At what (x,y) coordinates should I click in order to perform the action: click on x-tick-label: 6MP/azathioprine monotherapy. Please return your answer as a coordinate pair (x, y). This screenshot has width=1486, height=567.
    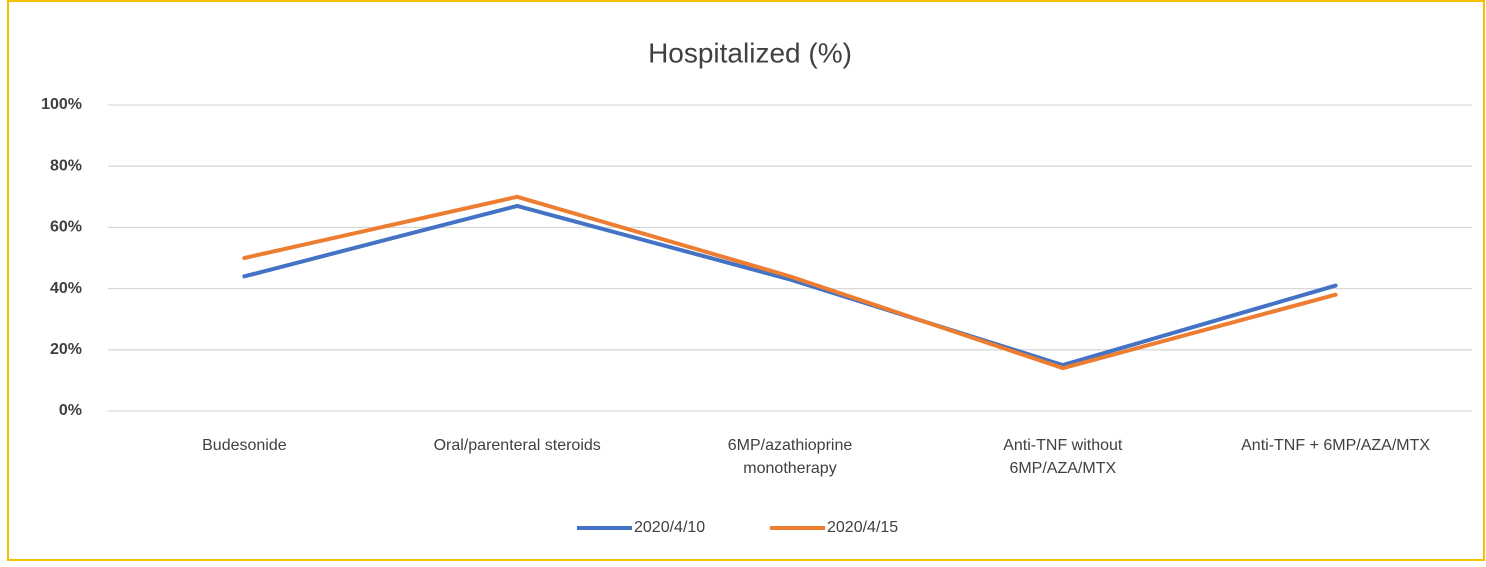
    Looking at the image, I should click on (790, 457).